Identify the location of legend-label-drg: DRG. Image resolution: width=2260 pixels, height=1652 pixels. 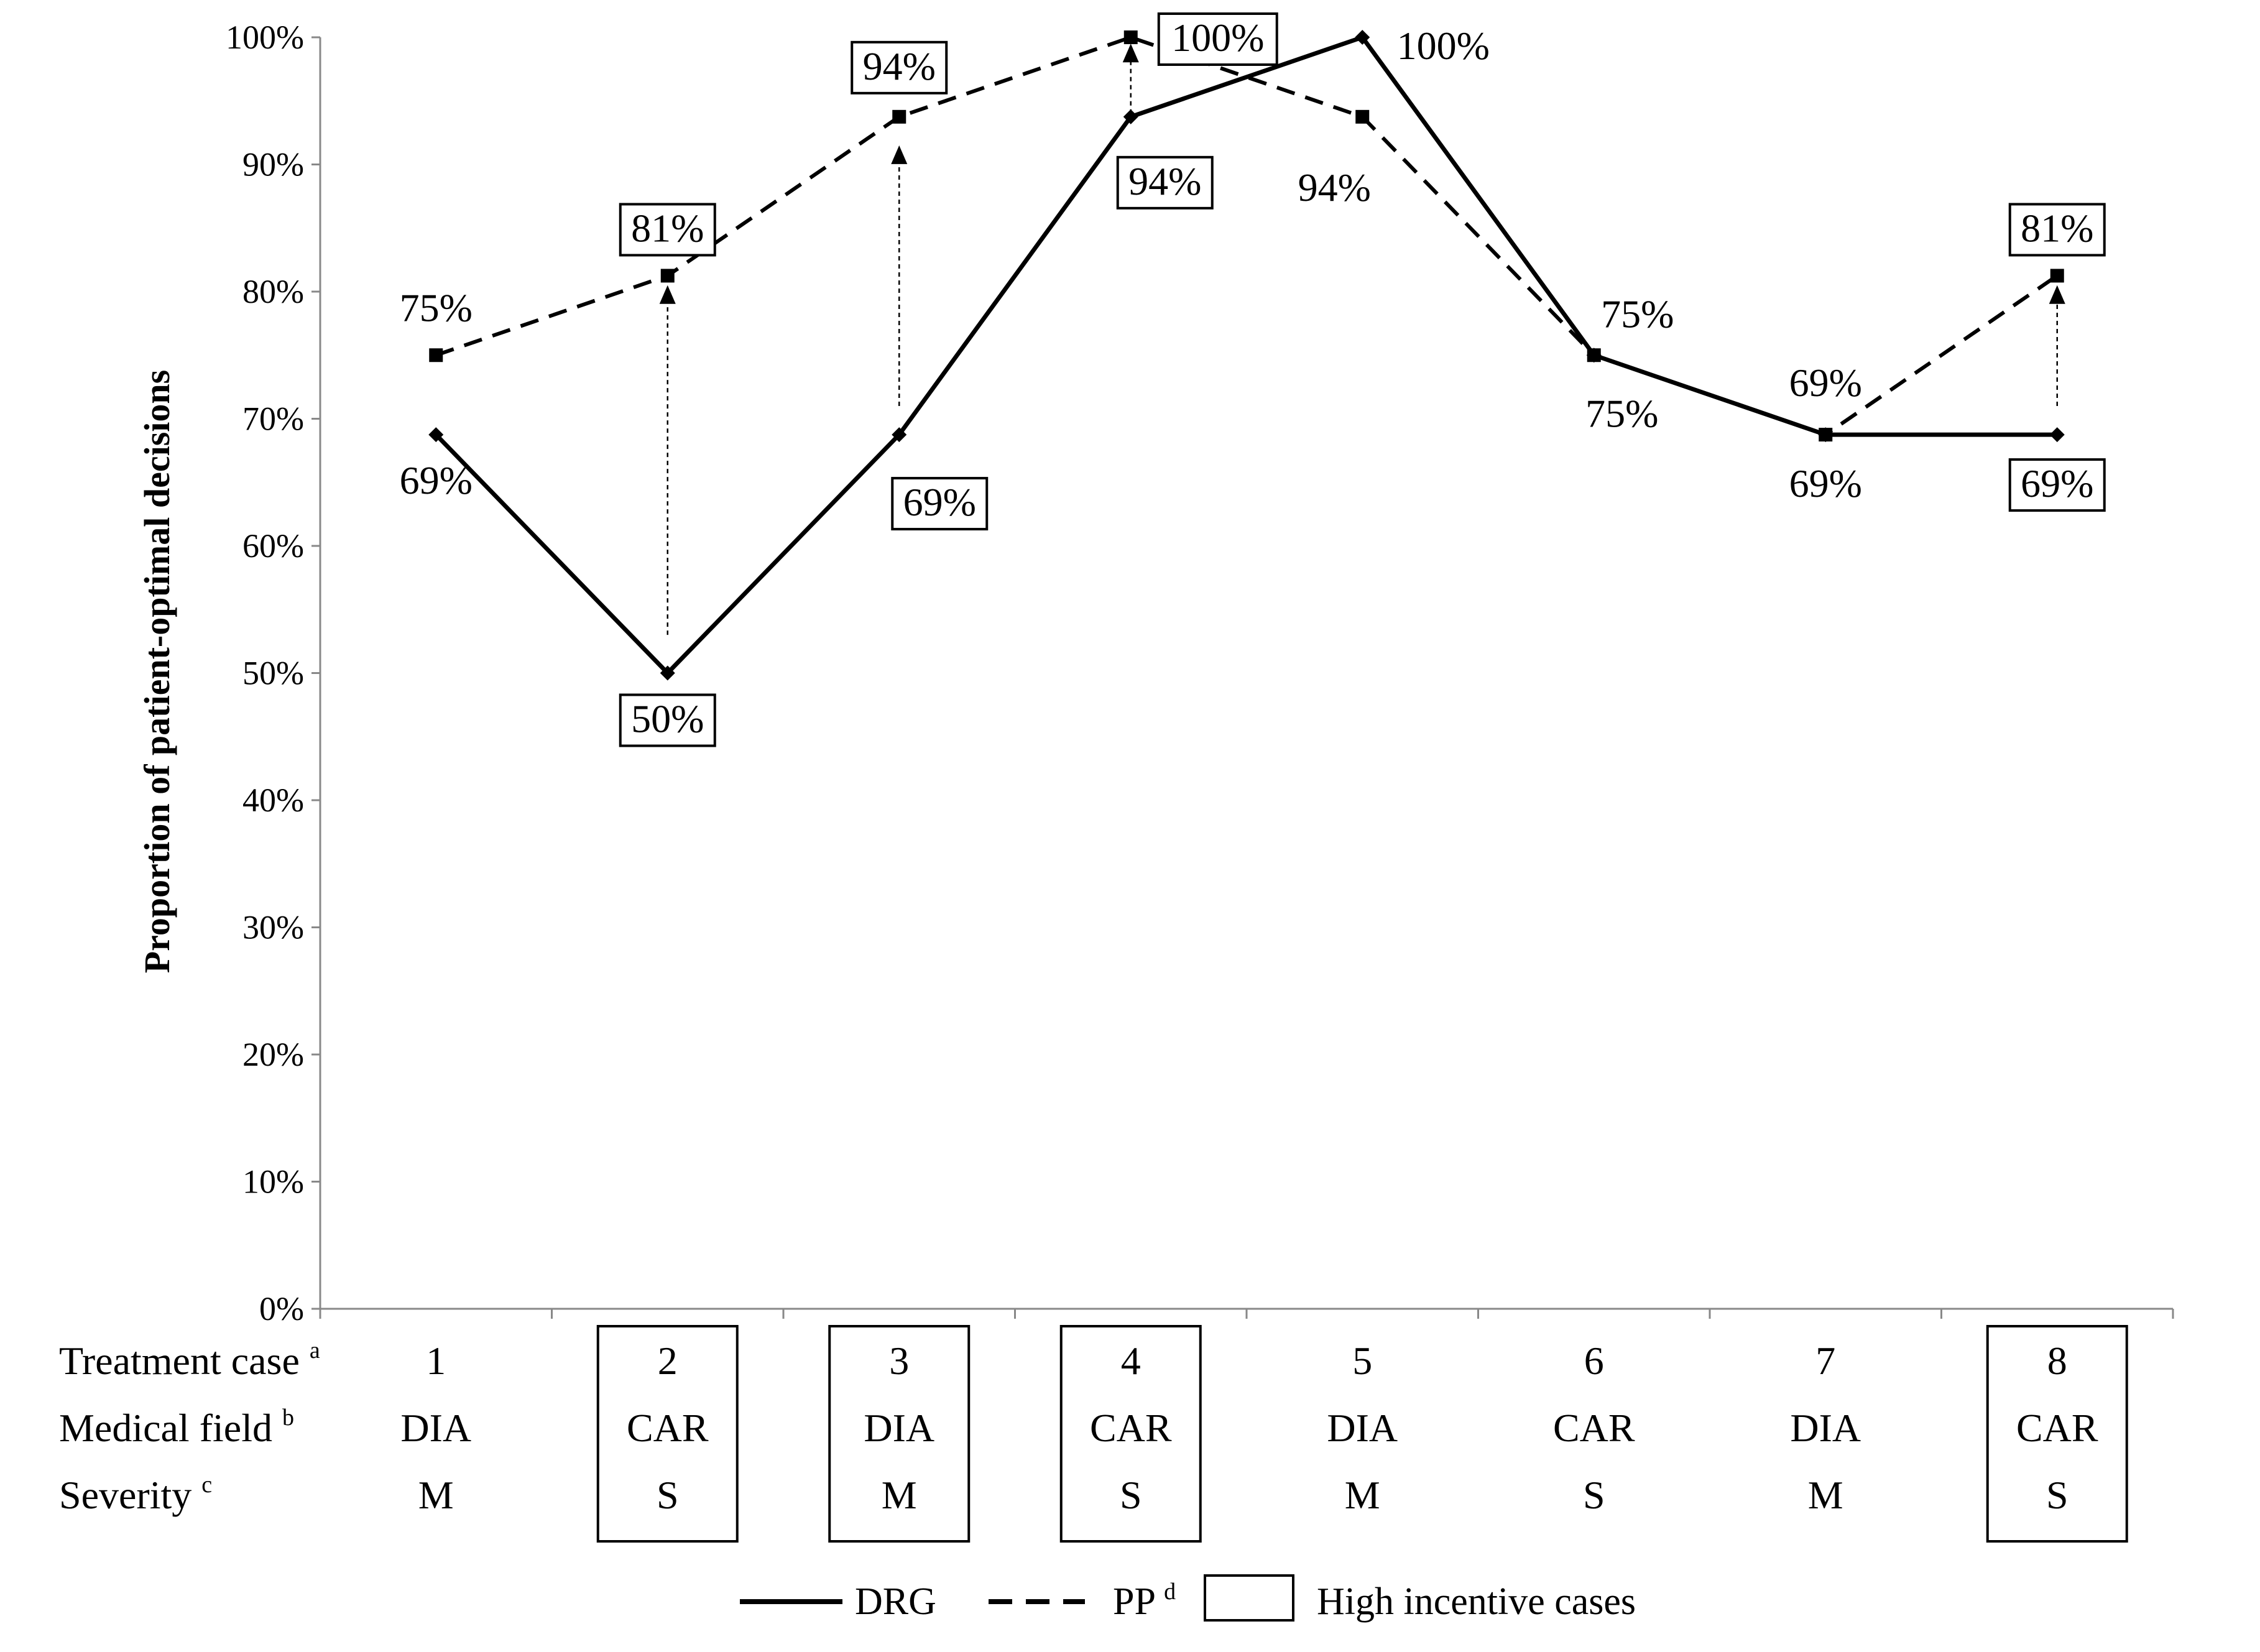
(895, 1602).